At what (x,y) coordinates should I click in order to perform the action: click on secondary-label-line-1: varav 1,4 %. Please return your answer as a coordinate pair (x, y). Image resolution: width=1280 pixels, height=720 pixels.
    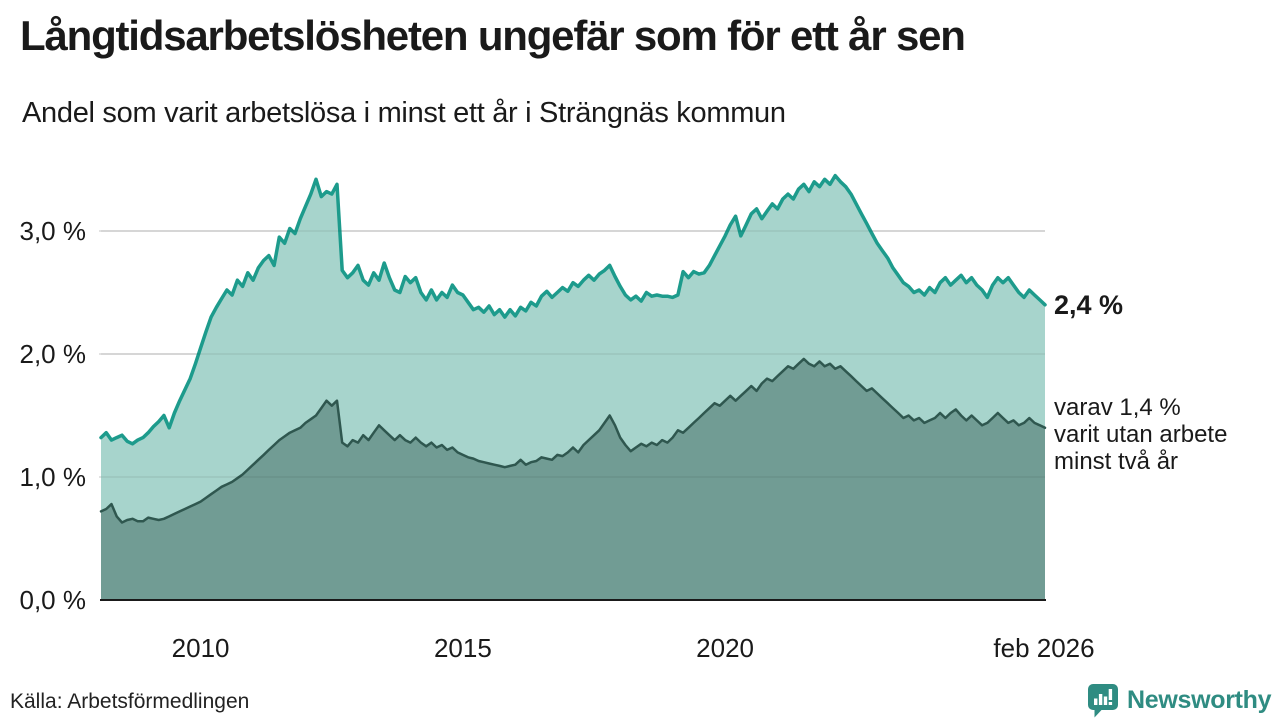
    Looking at the image, I should click on (1117, 407).